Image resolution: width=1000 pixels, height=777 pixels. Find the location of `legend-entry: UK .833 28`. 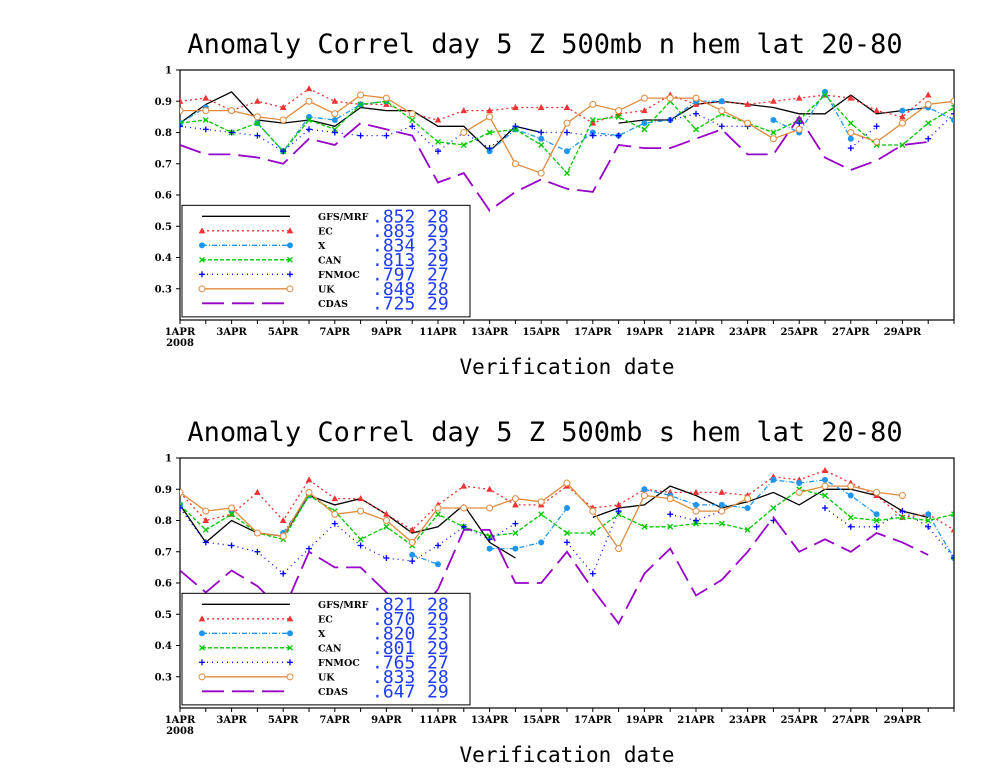

legend-entry: UK .833 28 is located at coordinates (323, 677).